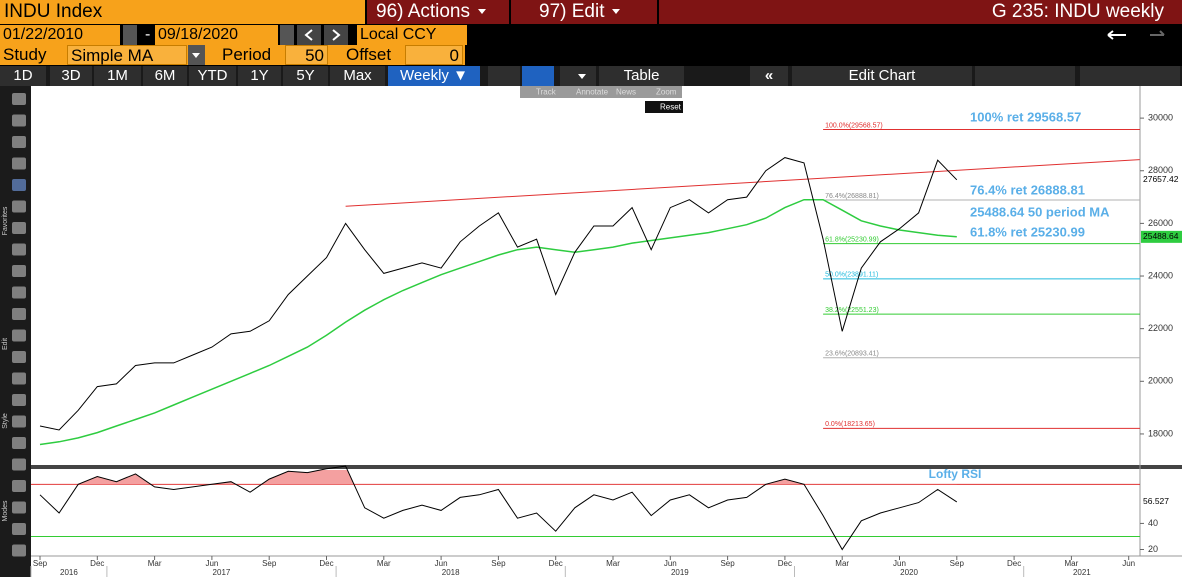 The width and height of the screenshot is (1182, 577). What do you see at coordinates (1025, 76) in the screenshot?
I see `annotate-button` at bounding box center [1025, 76].